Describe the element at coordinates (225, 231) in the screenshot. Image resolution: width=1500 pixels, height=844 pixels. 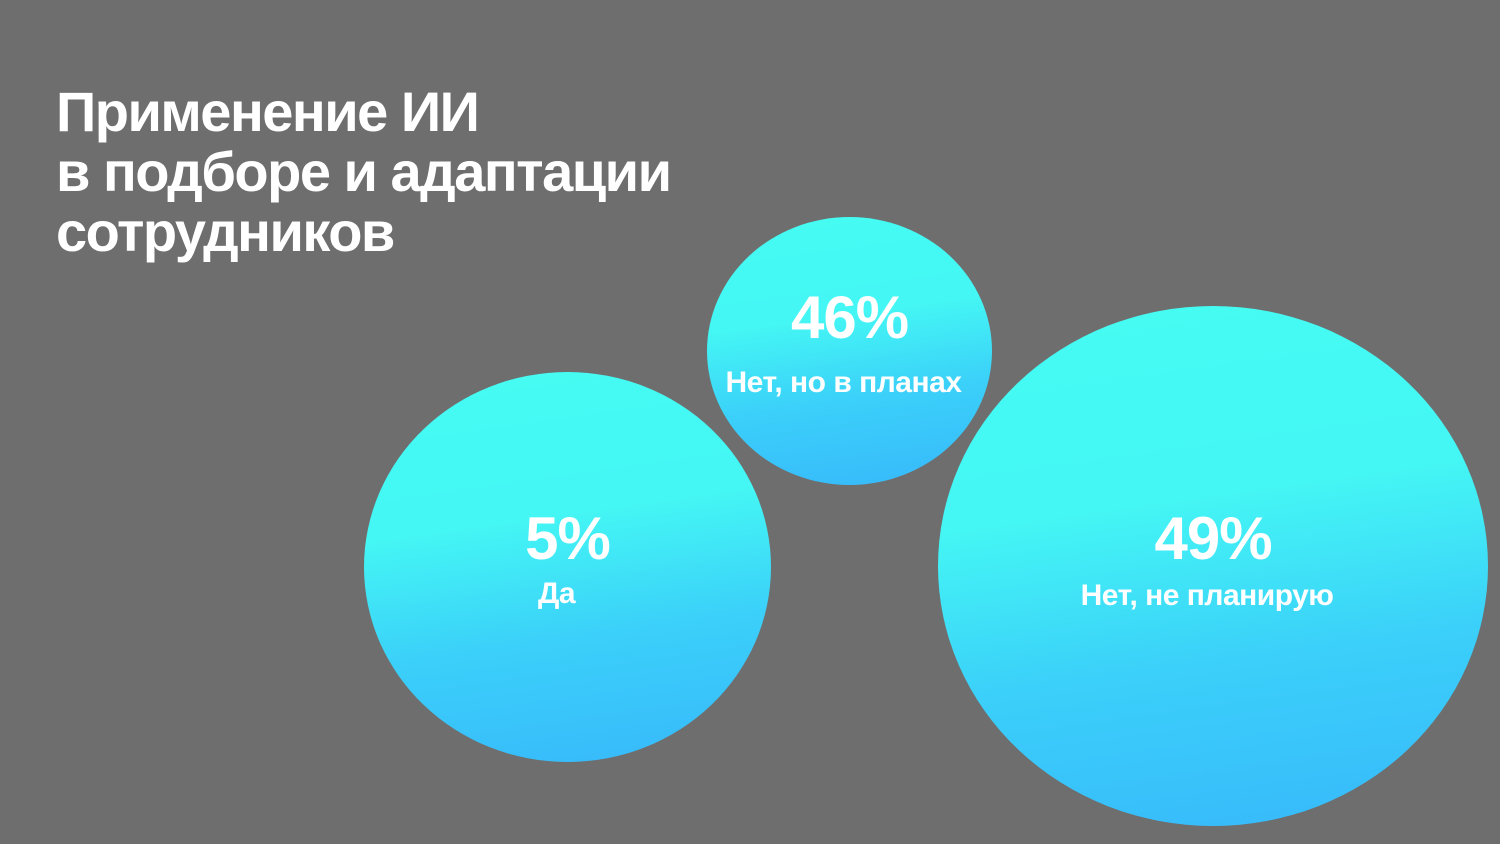
I see `slide-title-line-3: сотрудников` at that location.